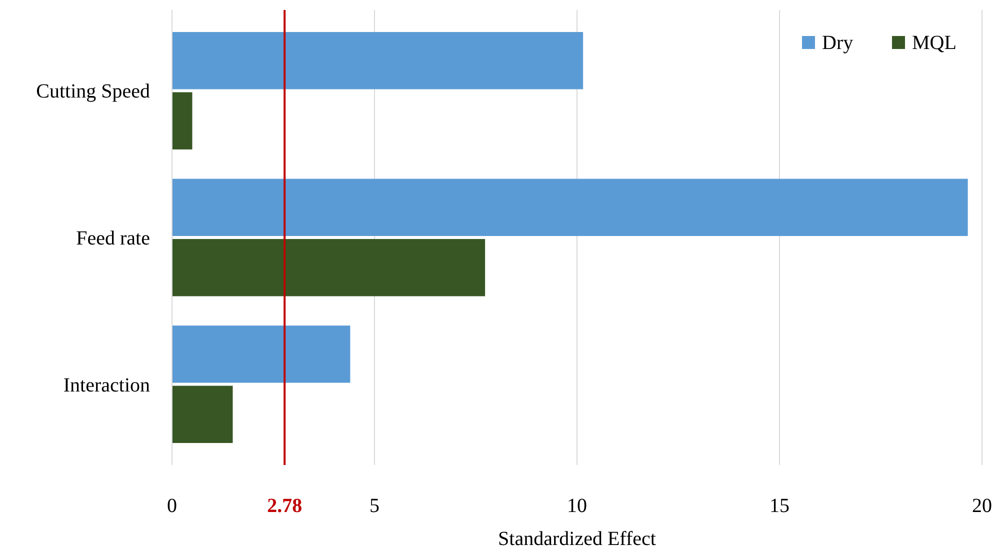 The width and height of the screenshot is (1000, 555). I want to click on x-axis-title: Standardized Effect, so click(577, 539).